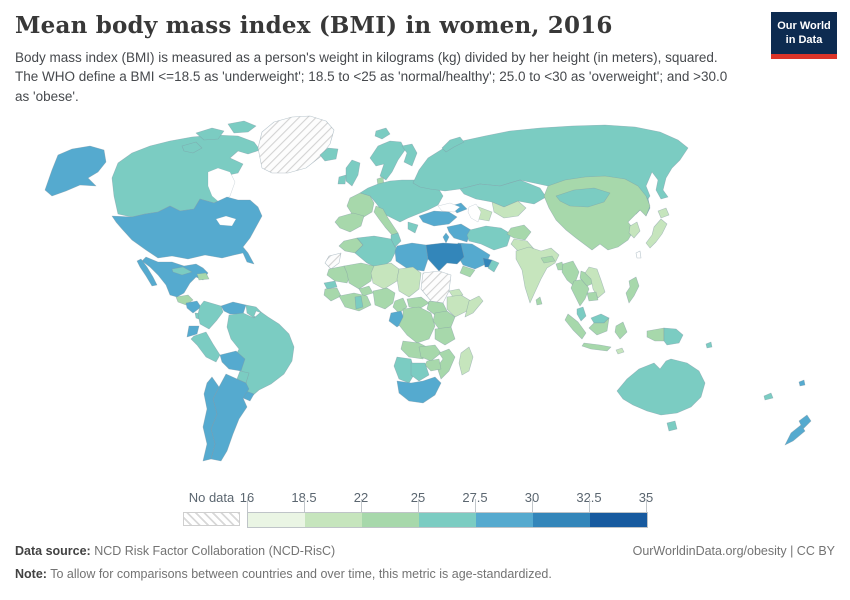 The width and height of the screenshot is (850, 600). I want to click on owid-logo: Our World in Data, so click(804, 35).